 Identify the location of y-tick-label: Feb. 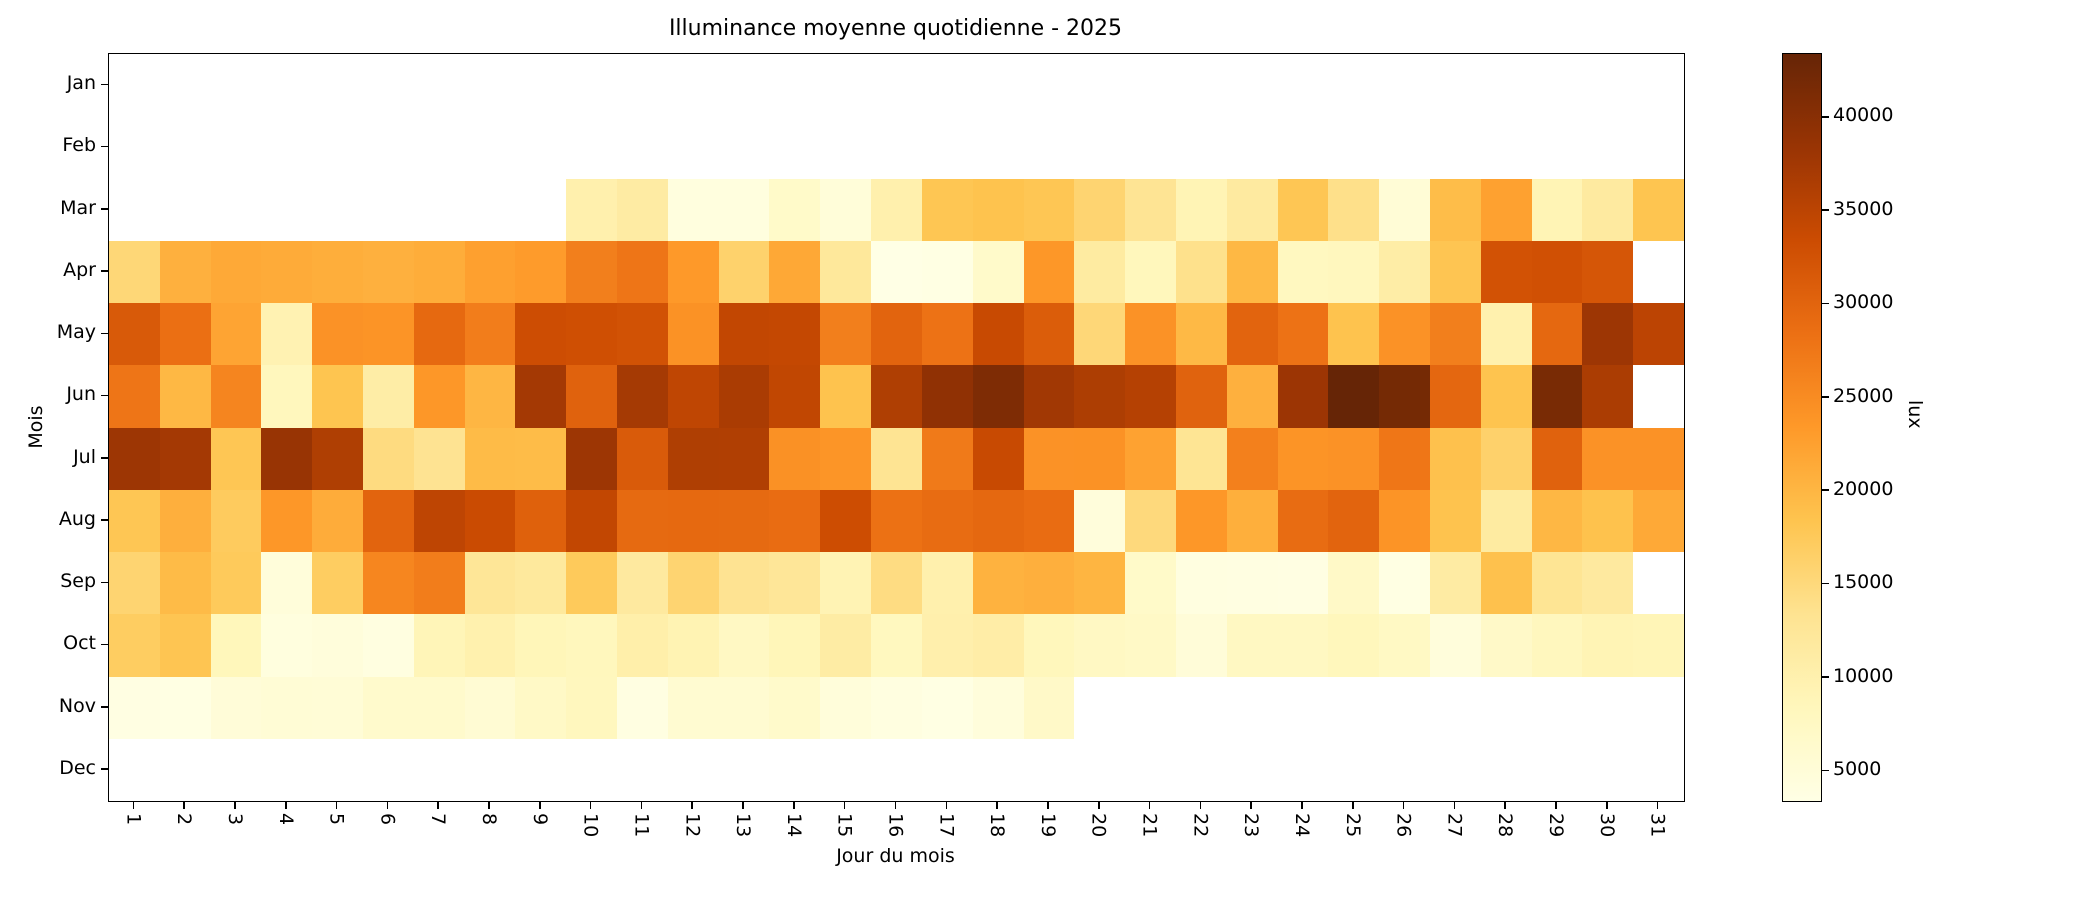
(79, 145).